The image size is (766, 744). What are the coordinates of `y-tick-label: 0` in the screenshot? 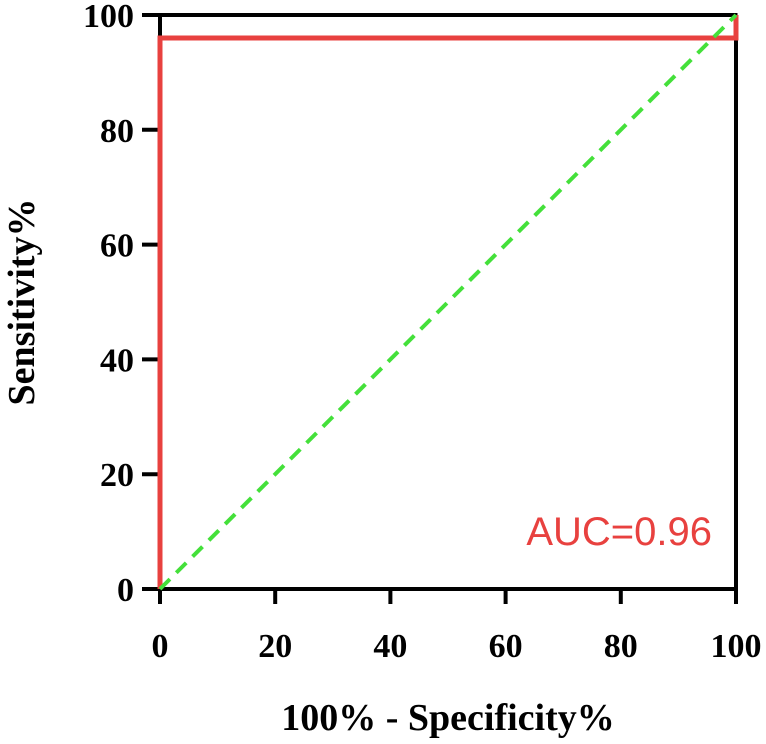 It's located at (125, 590).